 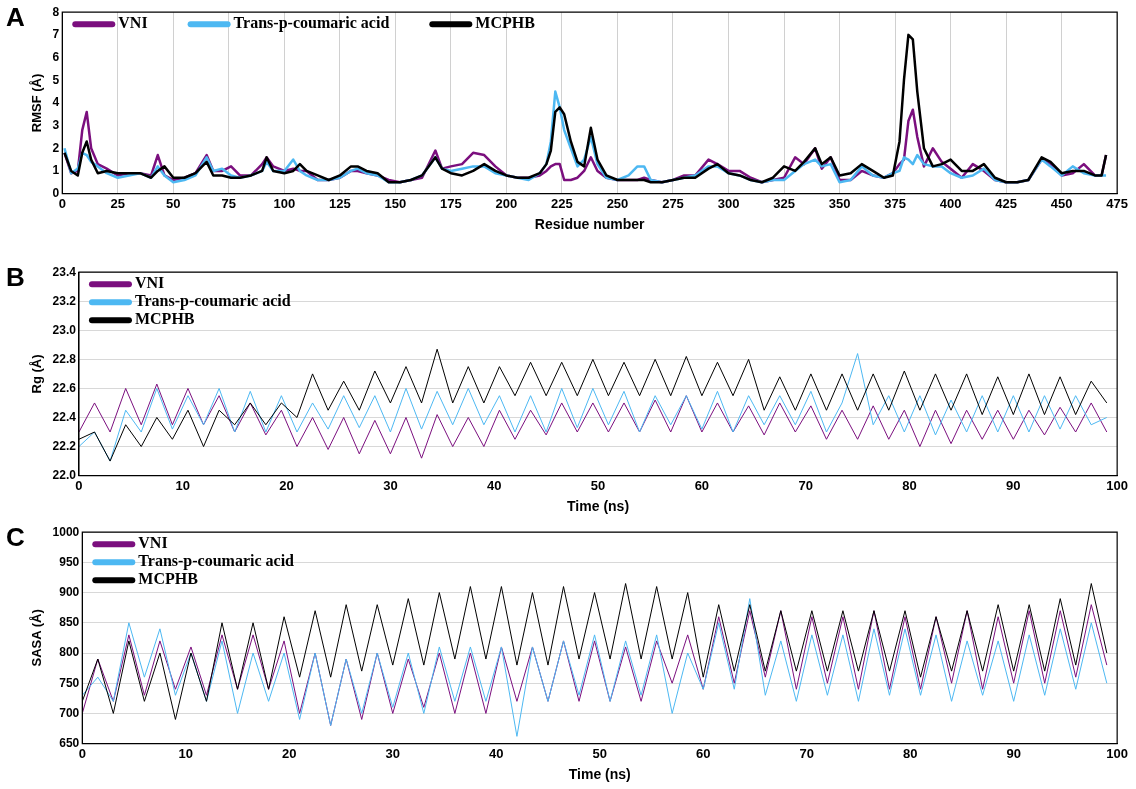 I want to click on y-tick-label: 22.8, so click(x=64, y=358).